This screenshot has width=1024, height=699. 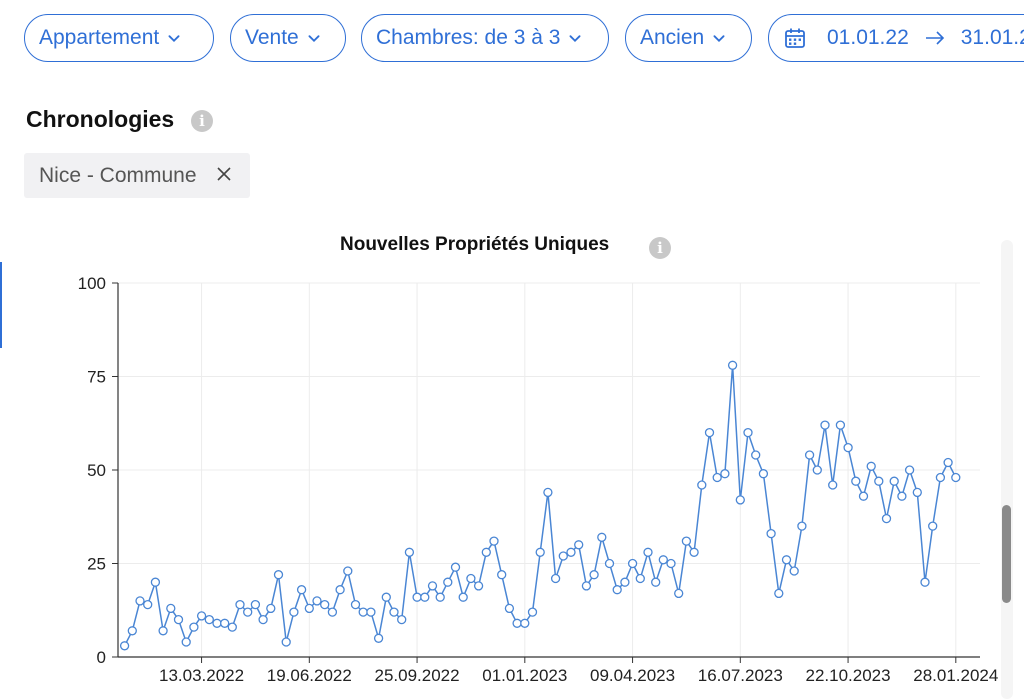 What do you see at coordinates (524, 675) in the screenshot?
I see `x-tick-label: 01.01.2023` at bounding box center [524, 675].